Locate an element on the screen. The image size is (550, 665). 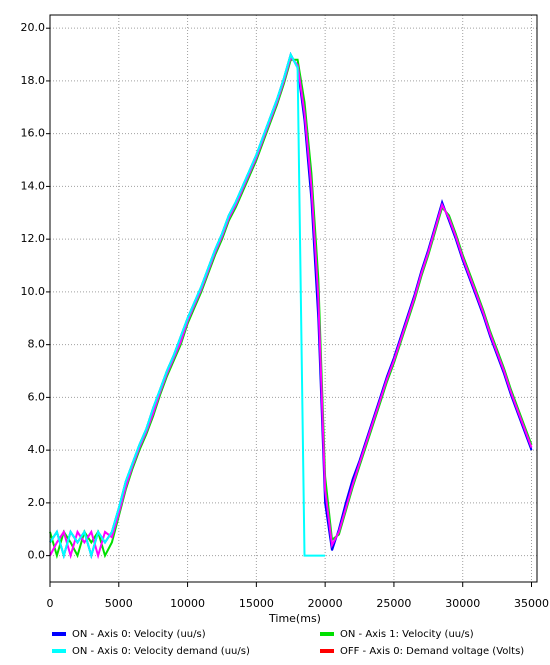
y-tick-label: 18.0 is located at coordinates (33, 80).